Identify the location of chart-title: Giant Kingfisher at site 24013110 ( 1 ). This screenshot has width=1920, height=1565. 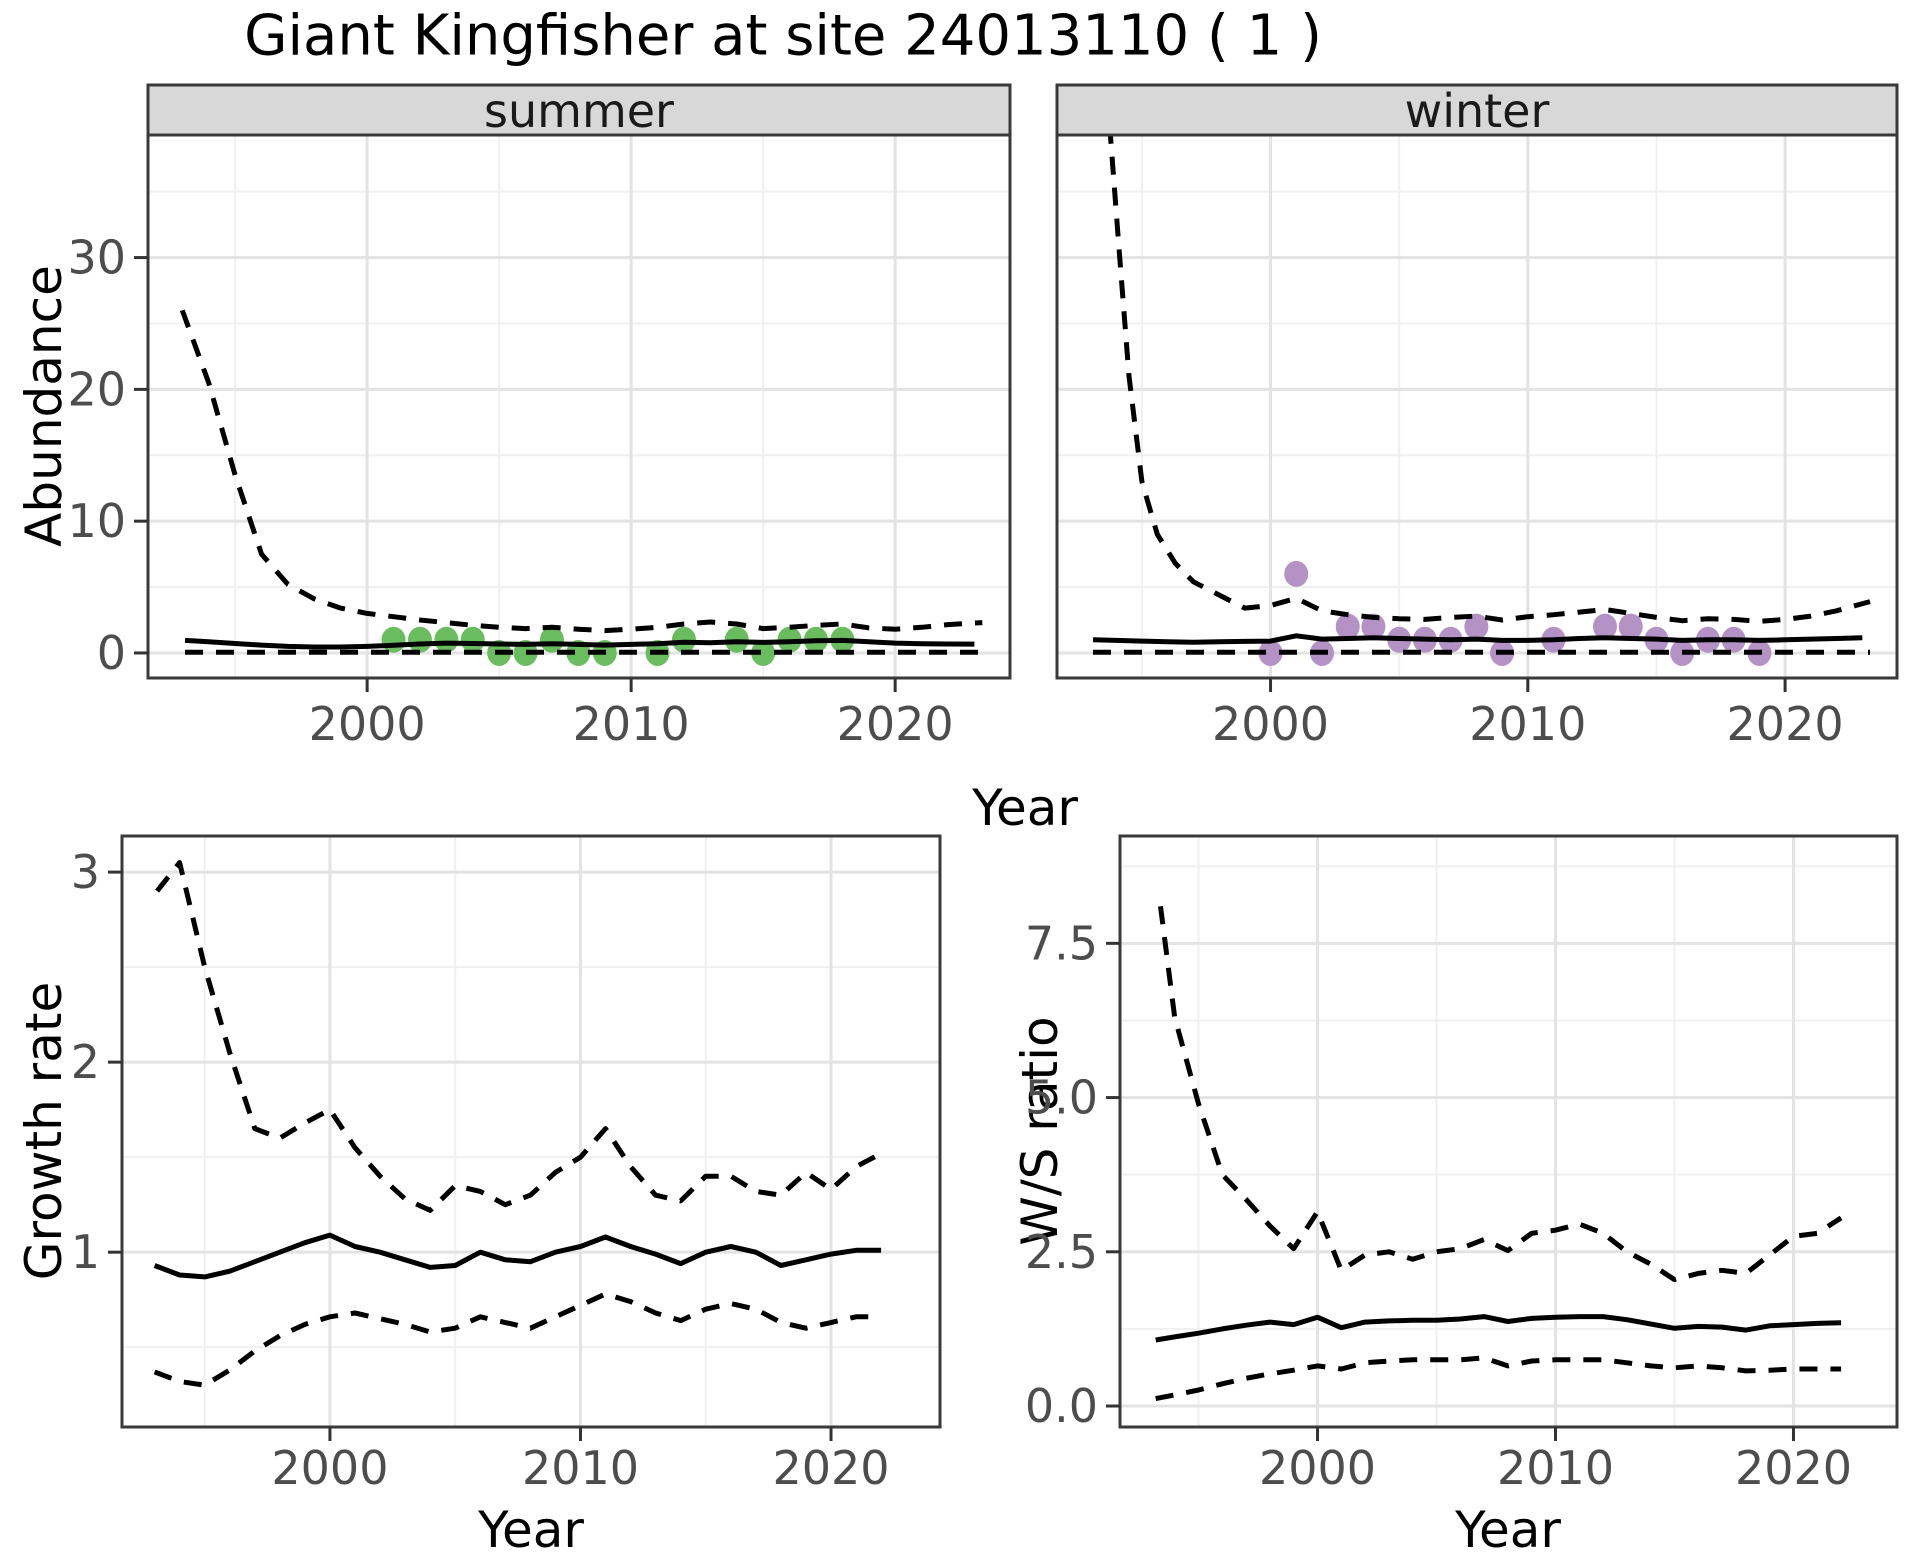
(783, 36).